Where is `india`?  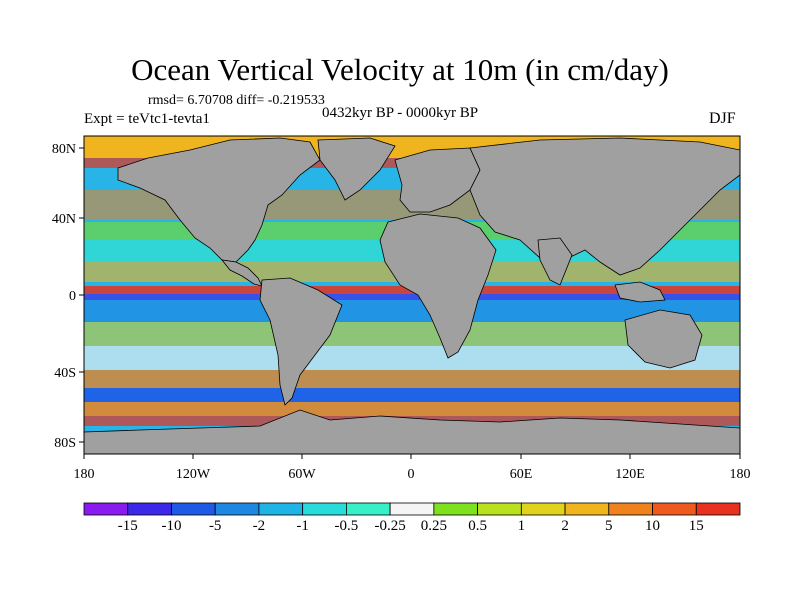
india is located at coordinates (555, 261).